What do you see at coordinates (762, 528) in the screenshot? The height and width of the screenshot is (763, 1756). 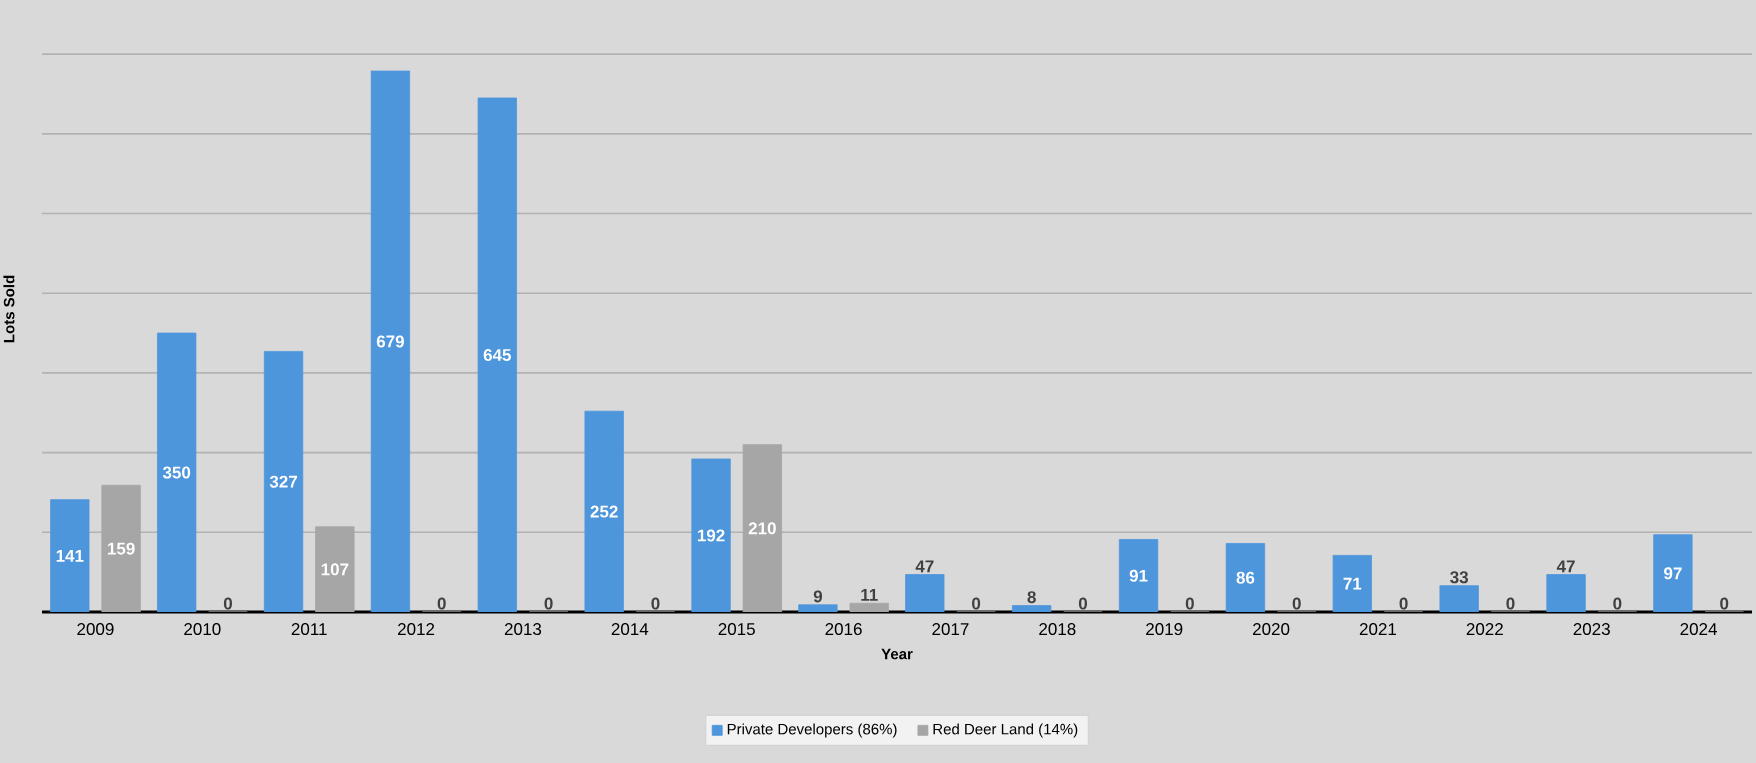 I see `data-label: 210` at bounding box center [762, 528].